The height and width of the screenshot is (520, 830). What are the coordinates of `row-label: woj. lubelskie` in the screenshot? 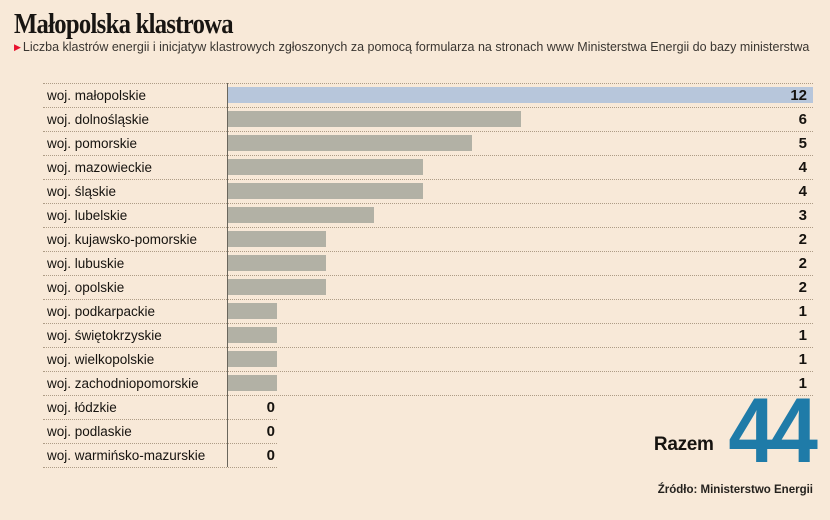 It's located at (87, 215).